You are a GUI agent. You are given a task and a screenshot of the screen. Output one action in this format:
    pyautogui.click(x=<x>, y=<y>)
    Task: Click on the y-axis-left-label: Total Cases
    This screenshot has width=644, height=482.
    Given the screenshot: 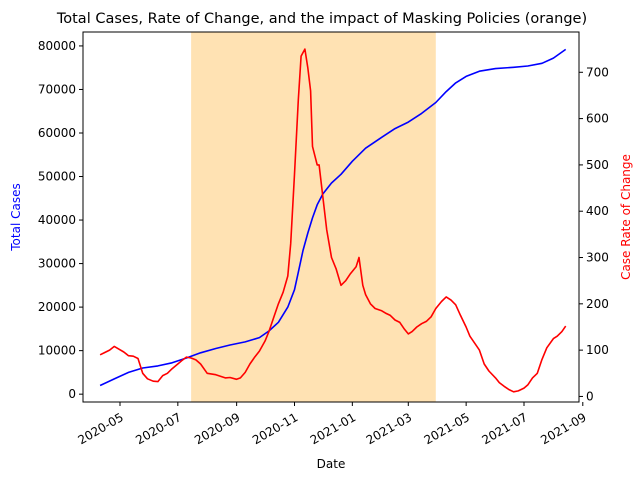 What is the action you would take?
    pyautogui.click(x=16, y=217)
    